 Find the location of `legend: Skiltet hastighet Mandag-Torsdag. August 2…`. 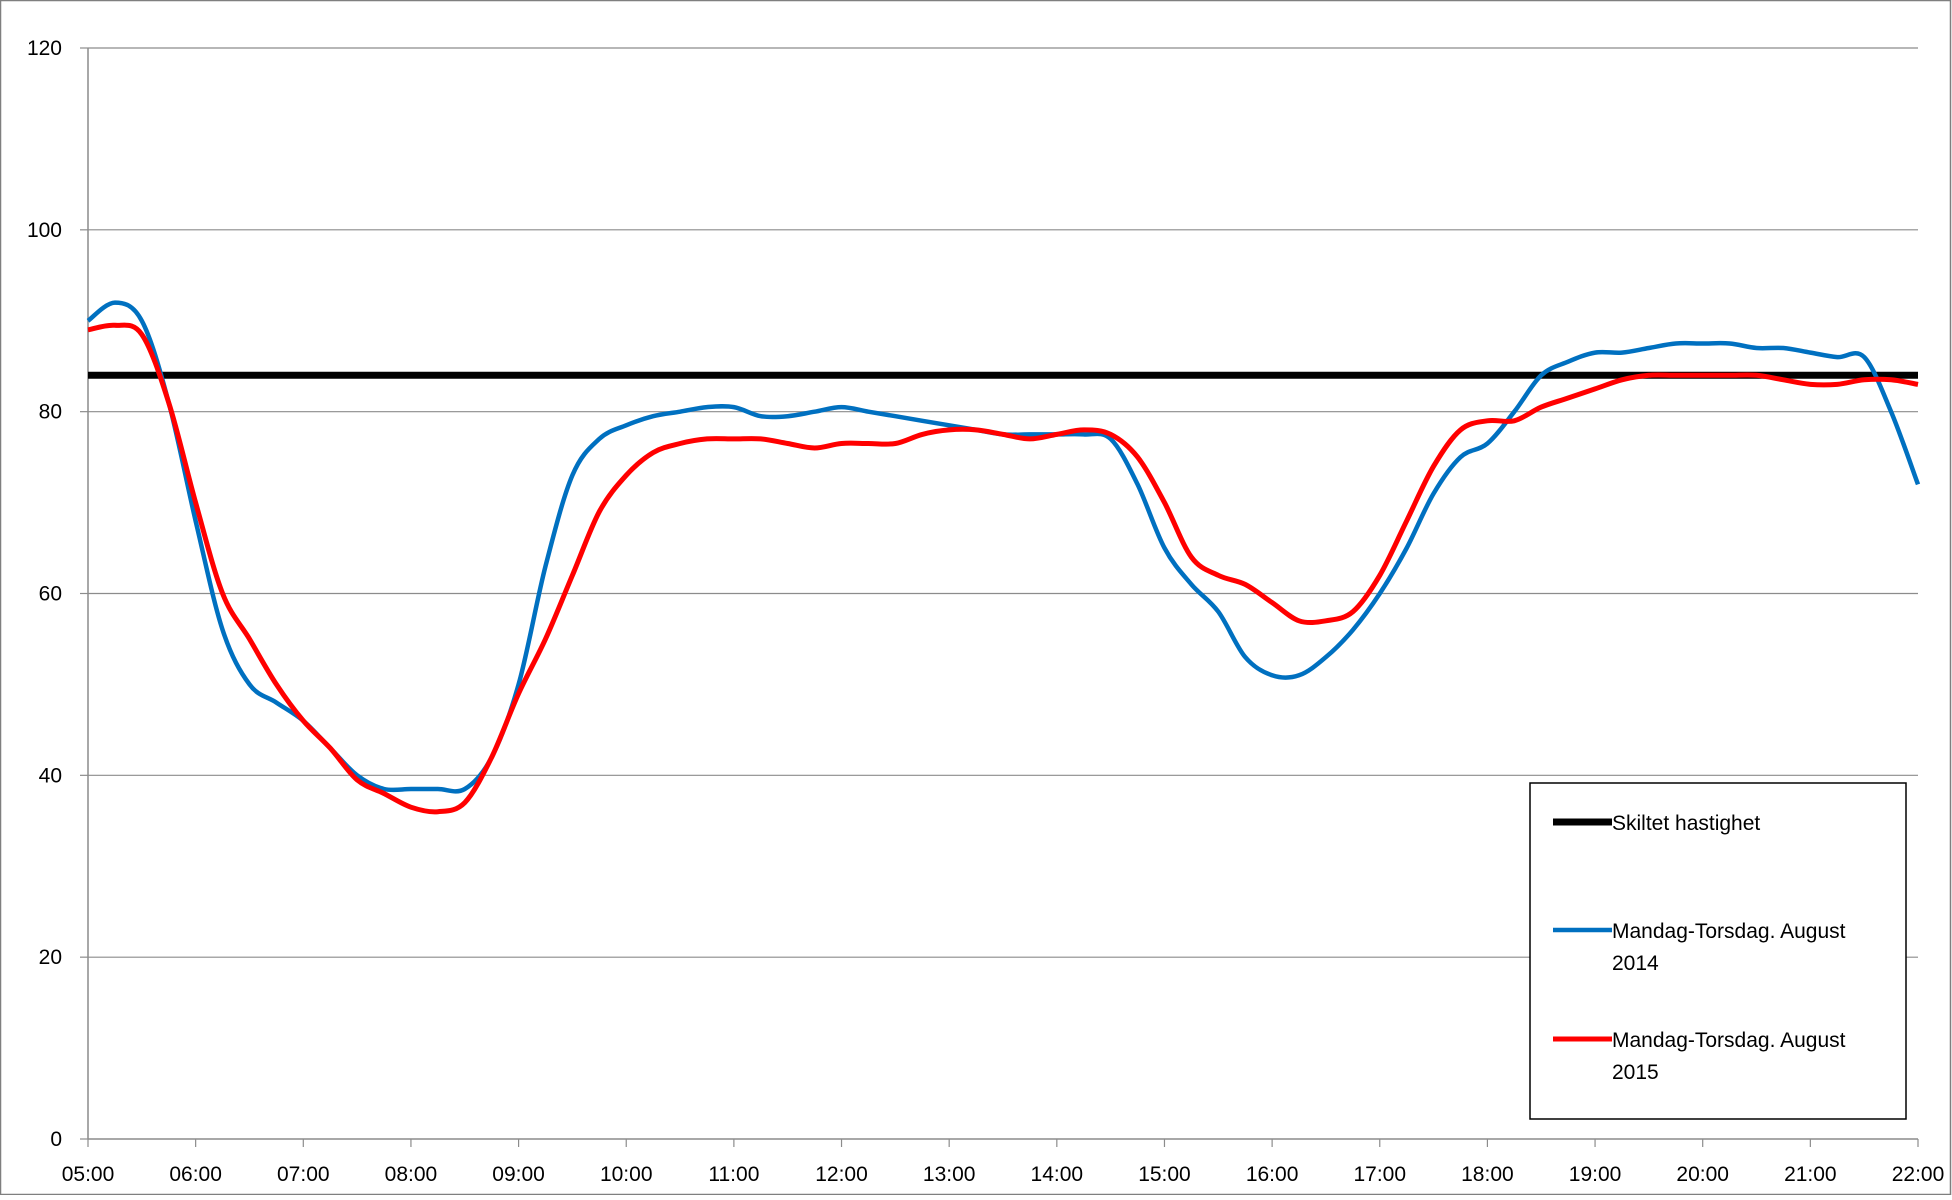

legend: Skiltet hastighet Mandag-Torsdag. August 2… is located at coordinates (1718, 951).